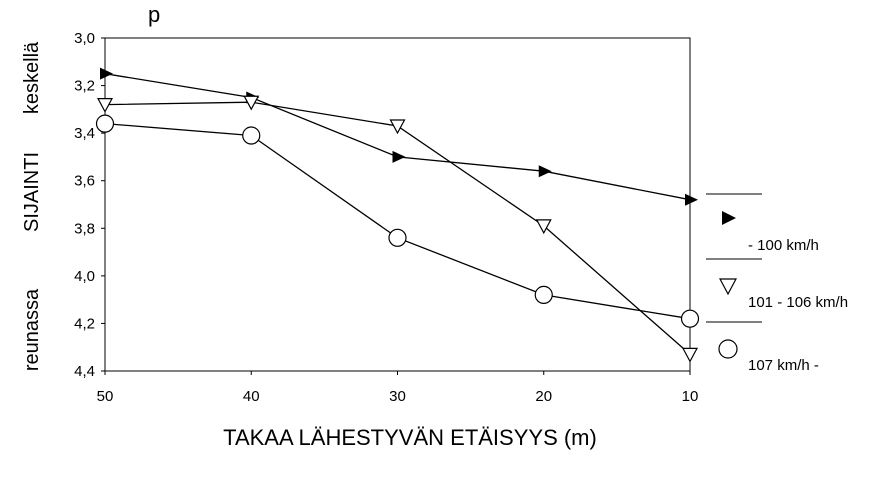  I want to click on y-axis-label-left: reunassa, so click(32, 329).